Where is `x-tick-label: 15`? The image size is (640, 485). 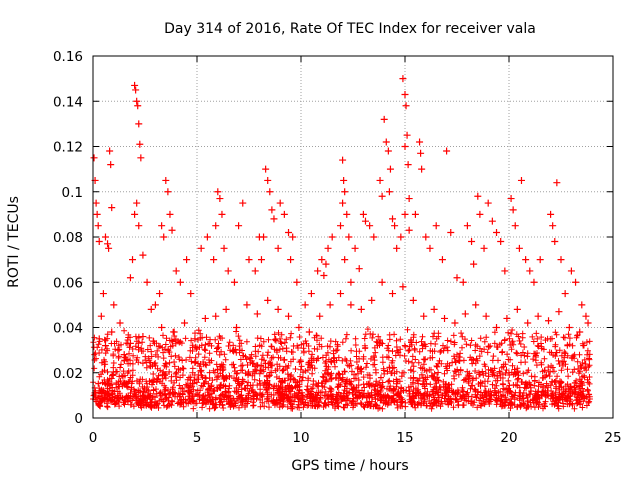
x-tick-label: 15 is located at coordinates (404, 438).